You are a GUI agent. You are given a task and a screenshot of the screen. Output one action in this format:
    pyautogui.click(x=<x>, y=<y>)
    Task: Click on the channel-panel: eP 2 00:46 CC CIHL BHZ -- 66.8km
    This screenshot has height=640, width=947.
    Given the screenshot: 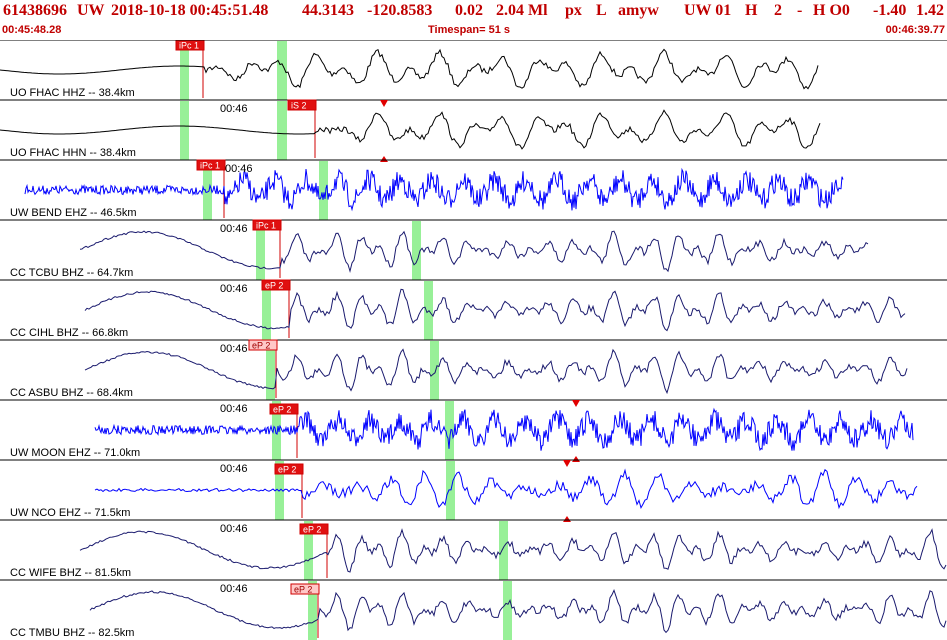 What is the action you would take?
    pyautogui.click(x=473, y=309)
    